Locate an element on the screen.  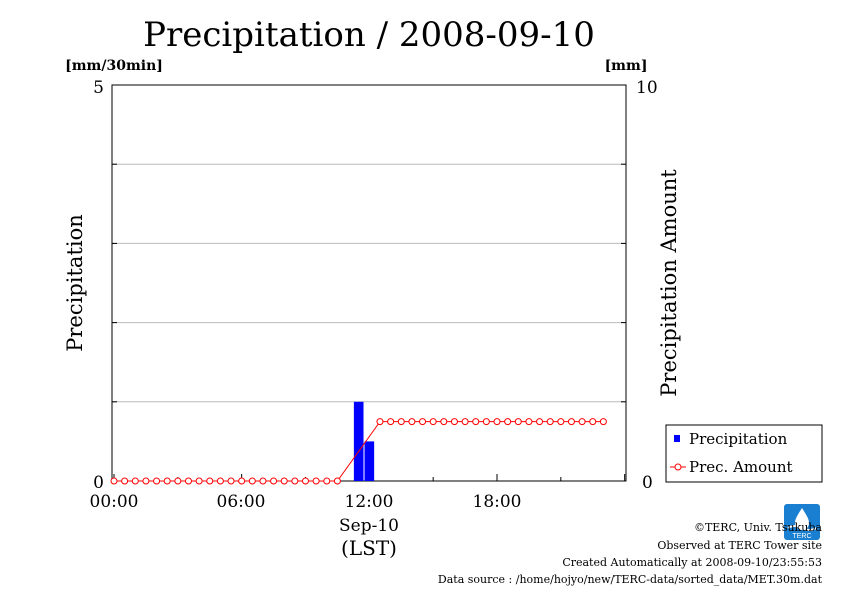
x-tick-label-0000: 00:00 is located at coordinates (114, 502).